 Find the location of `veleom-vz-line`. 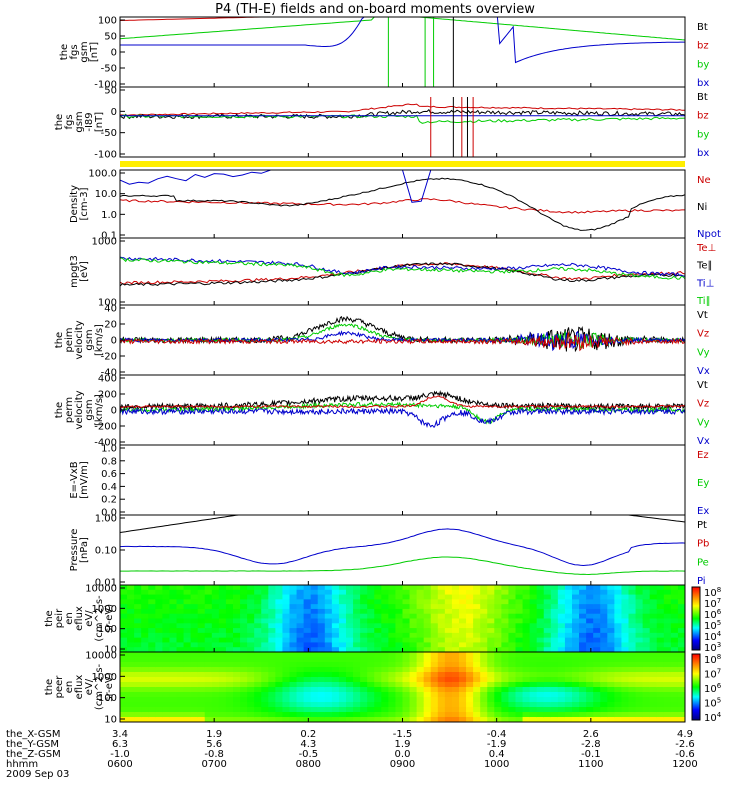

veleom-vz-line is located at coordinates (402, 341).